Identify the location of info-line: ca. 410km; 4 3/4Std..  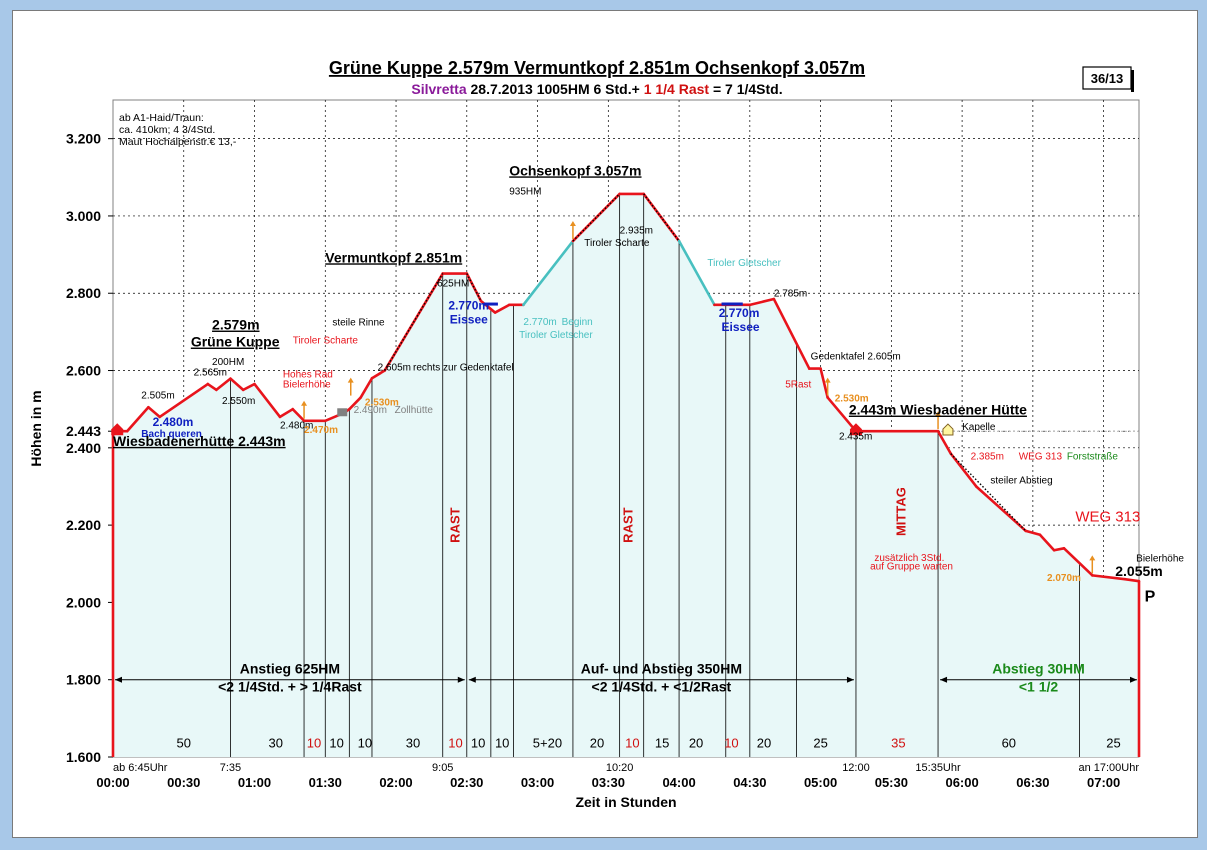
(167, 130).